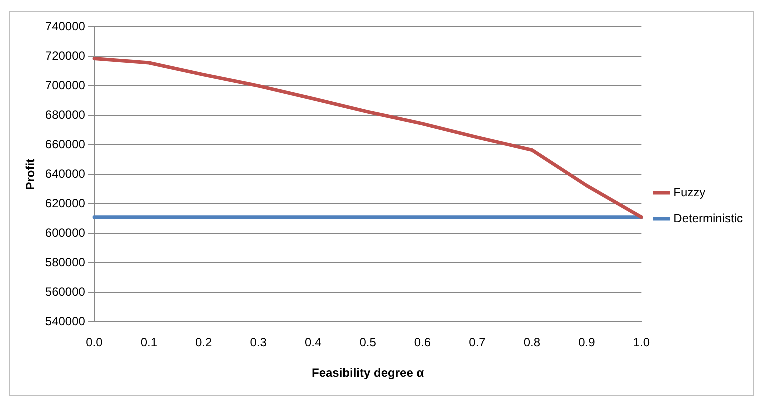 The image size is (763, 401). I want to click on x-tick-label: 0.1, so click(149, 343).